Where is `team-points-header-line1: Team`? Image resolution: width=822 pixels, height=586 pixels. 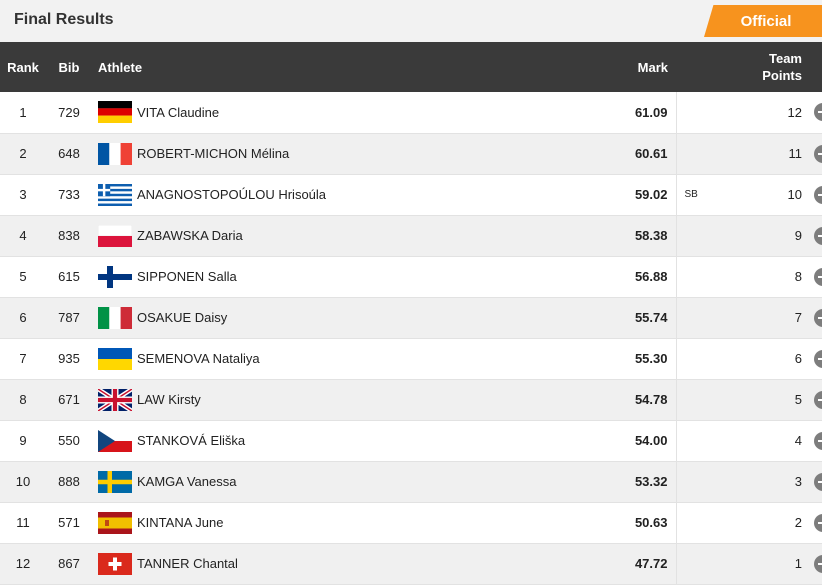 team-points-header-line1: Team is located at coordinates (785, 58).